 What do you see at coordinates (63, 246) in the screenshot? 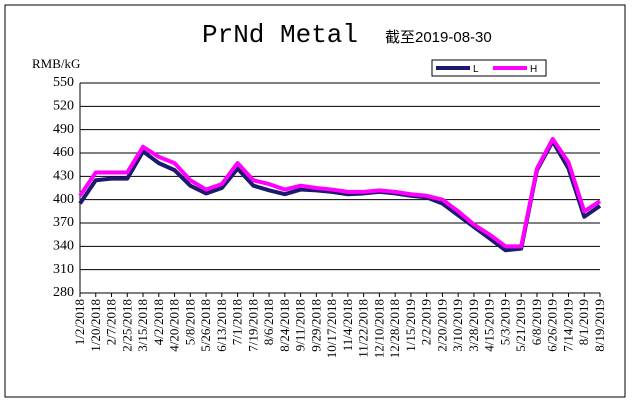
I see `y-tick-label: 340` at bounding box center [63, 246].